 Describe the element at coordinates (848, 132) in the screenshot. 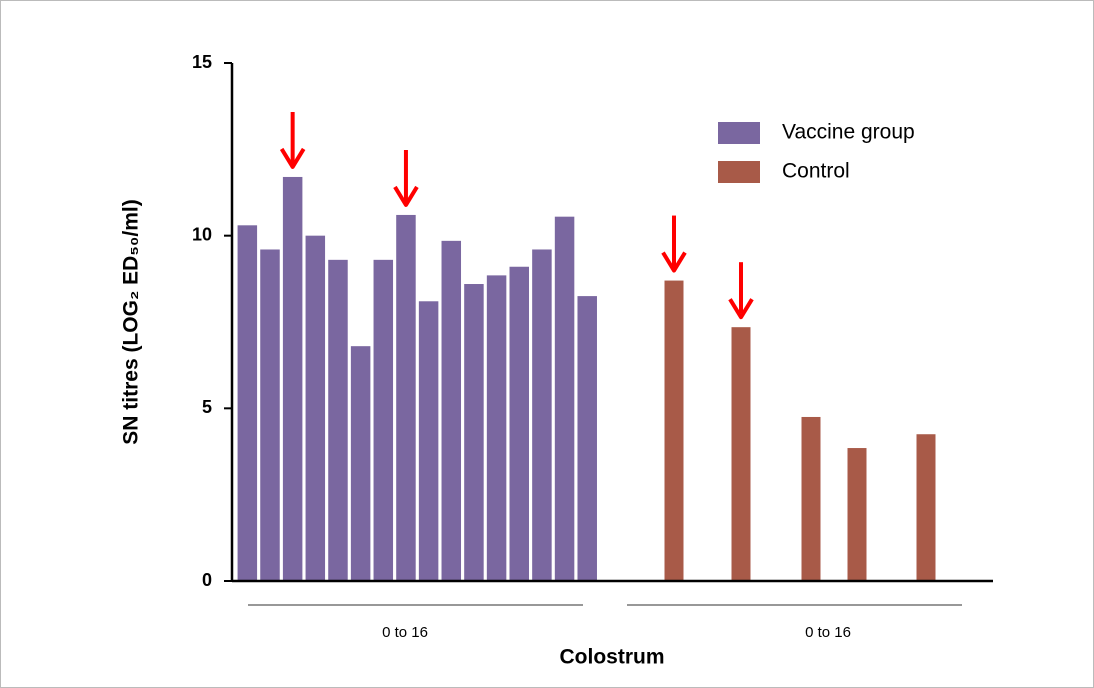

I see `legend-label: Vaccine group` at that location.